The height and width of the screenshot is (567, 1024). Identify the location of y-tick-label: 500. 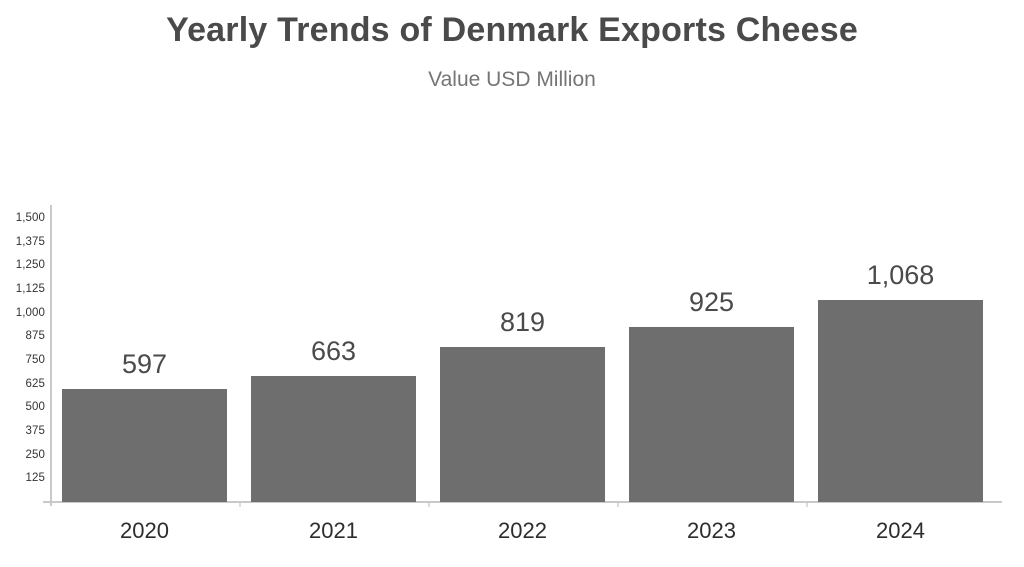
(35, 407).